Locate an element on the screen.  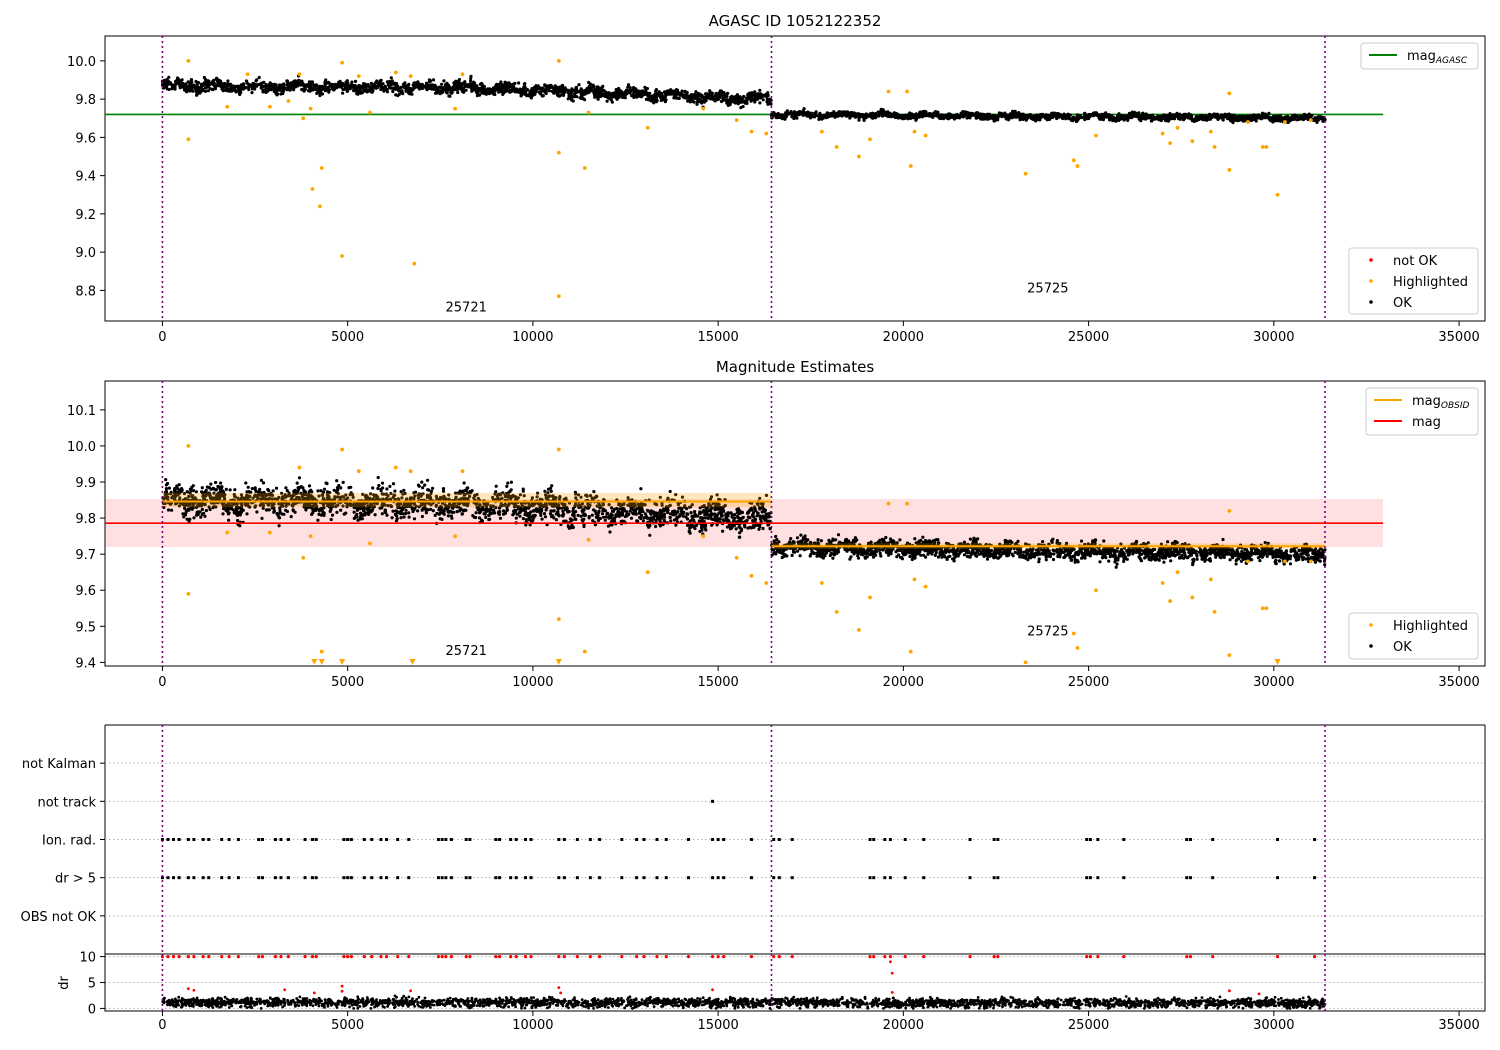
obsid-label: 25721 is located at coordinates (466, 307).